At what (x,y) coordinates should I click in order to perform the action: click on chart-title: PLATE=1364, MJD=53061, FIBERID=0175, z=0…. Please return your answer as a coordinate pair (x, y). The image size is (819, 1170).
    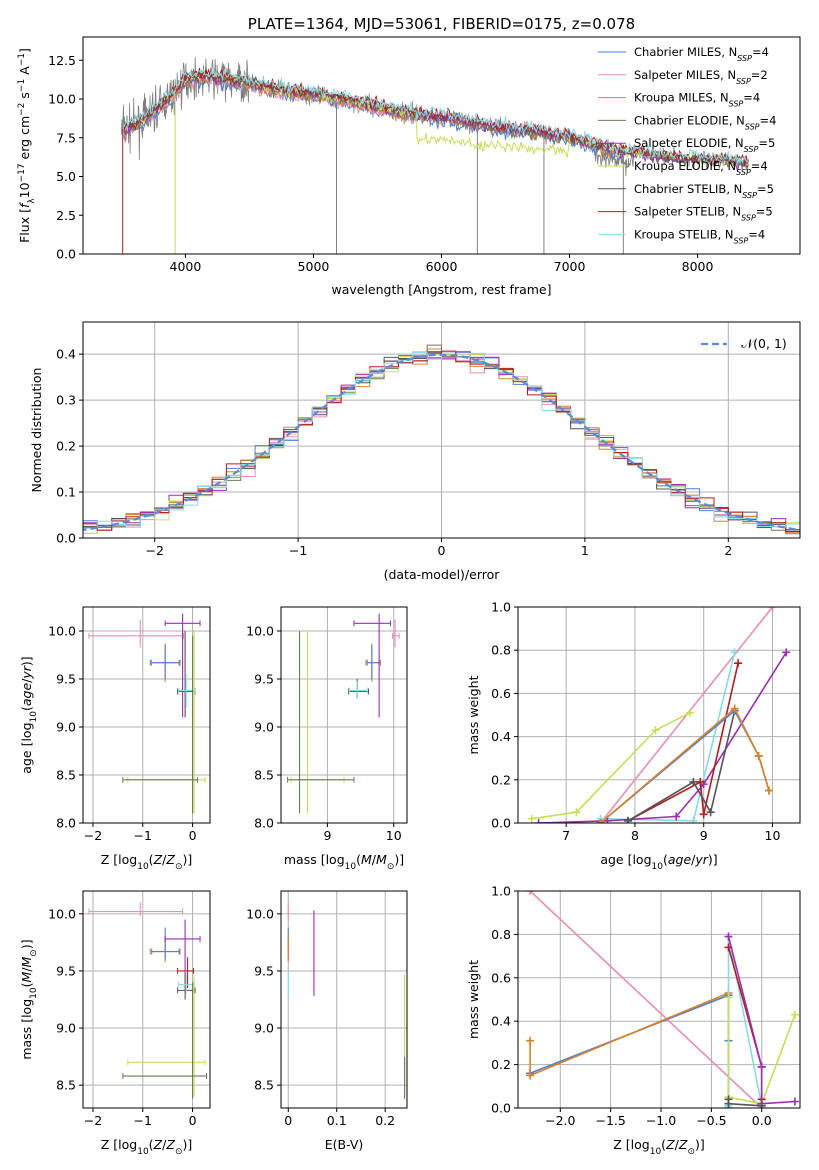
    Looking at the image, I should click on (441, 24).